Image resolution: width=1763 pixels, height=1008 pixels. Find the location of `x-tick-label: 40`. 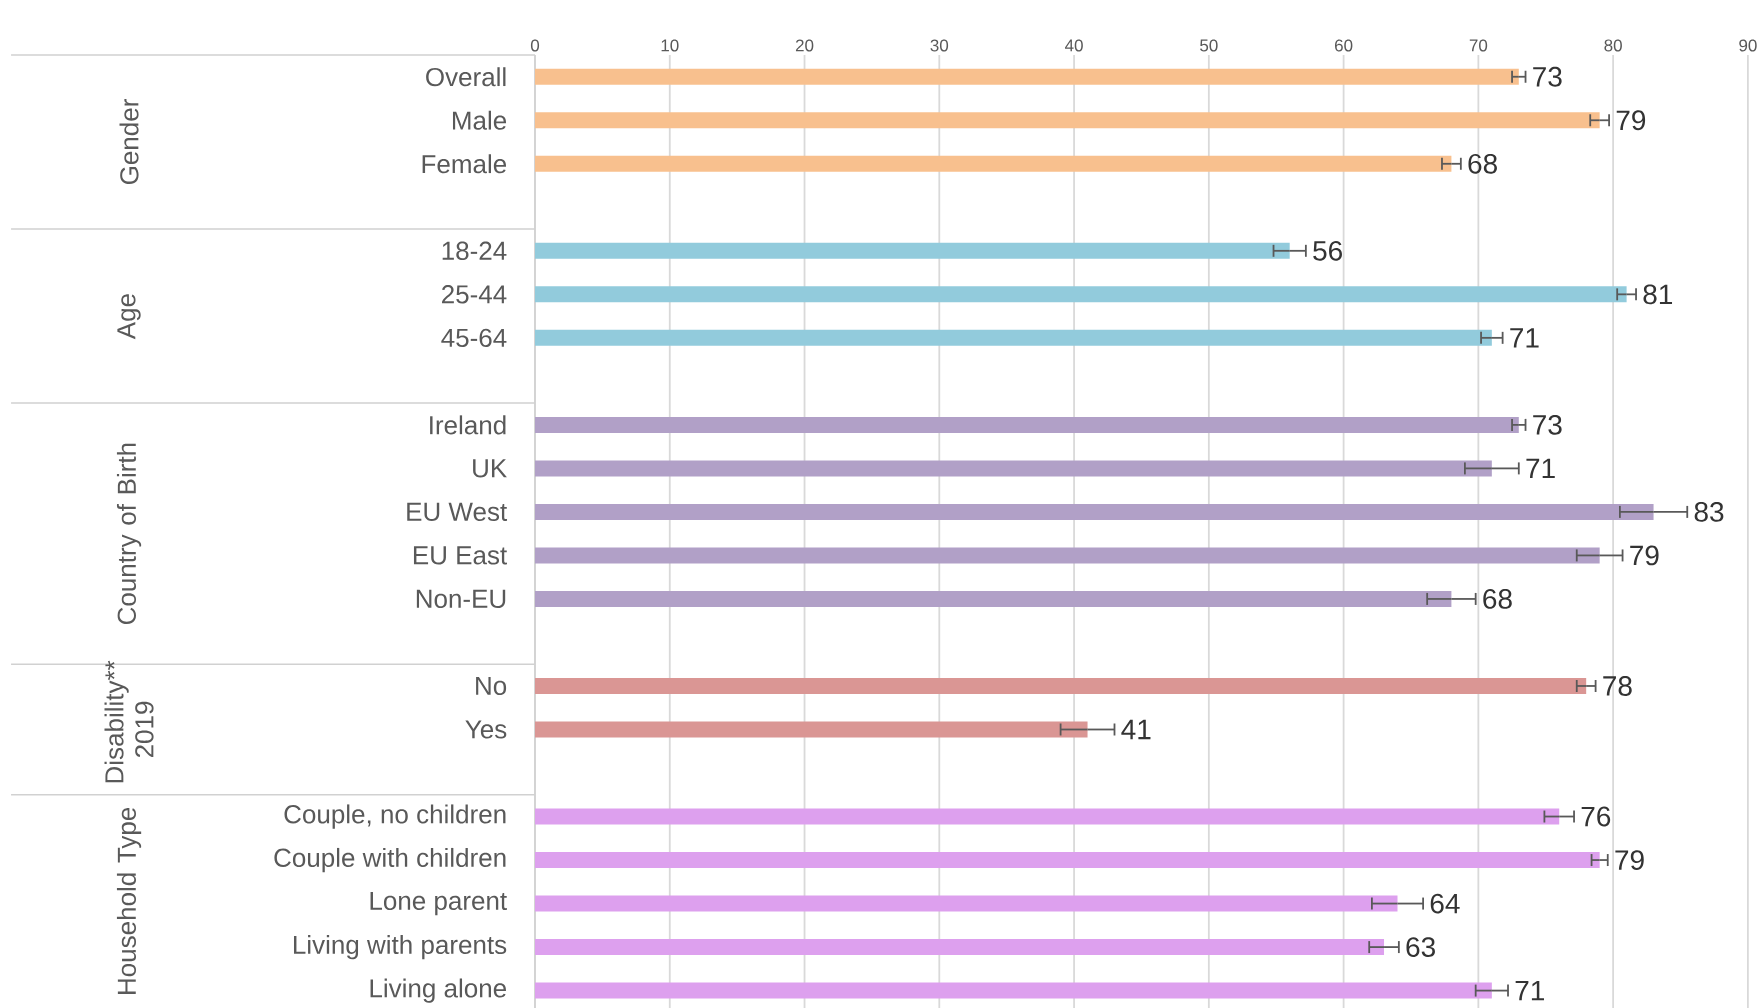

x-tick-label: 40 is located at coordinates (1074, 45).